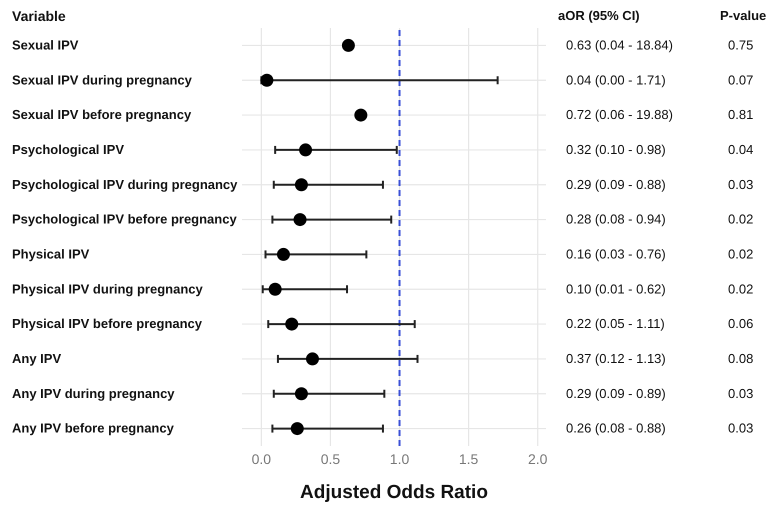 The height and width of the screenshot is (514, 777). Describe the element at coordinates (330, 458) in the screenshot. I see `x-tick-label: 0.5` at that location.